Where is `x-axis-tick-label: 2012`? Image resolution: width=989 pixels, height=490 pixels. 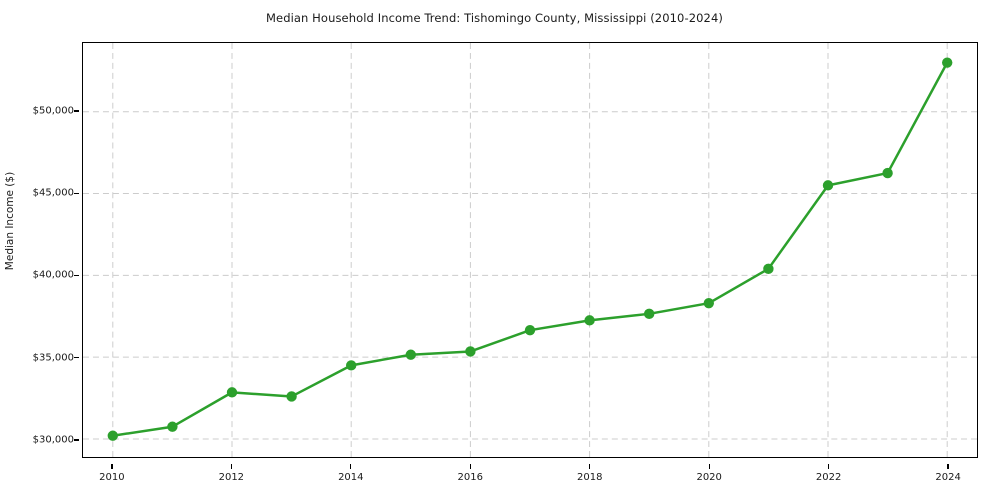
x-axis-tick-label: 2012 is located at coordinates (231, 477).